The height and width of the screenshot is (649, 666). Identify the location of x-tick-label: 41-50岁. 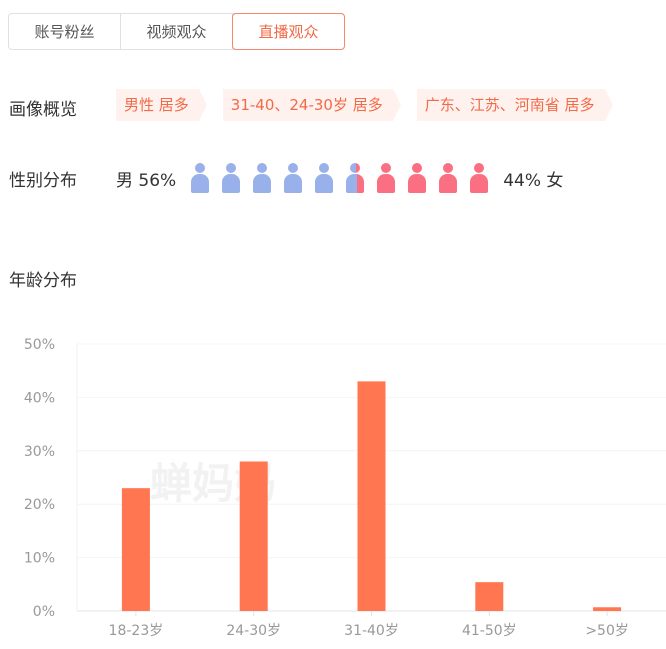
(489, 631).